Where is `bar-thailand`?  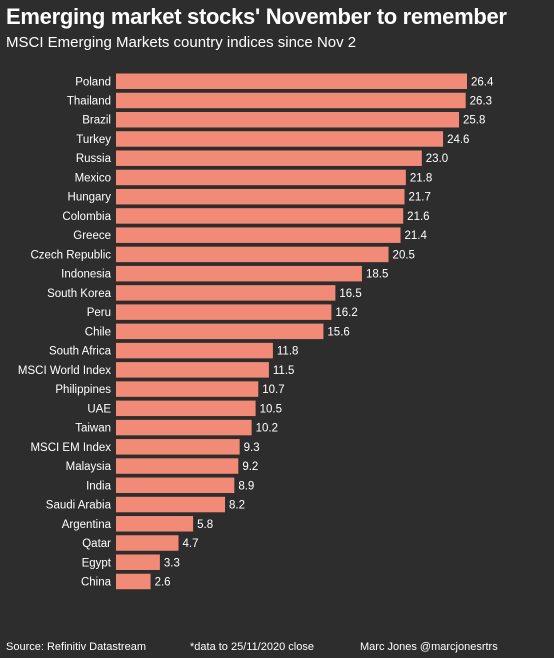
bar-thailand is located at coordinates (291, 100).